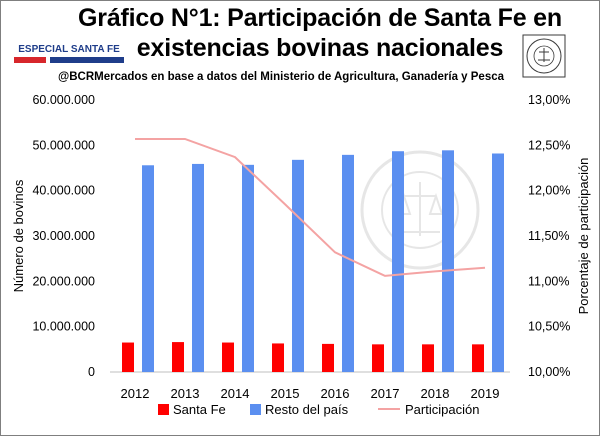 The height and width of the screenshot is (436, 600). I want to click on y-tick-label-left: 60.000.000, so click(63, 100).